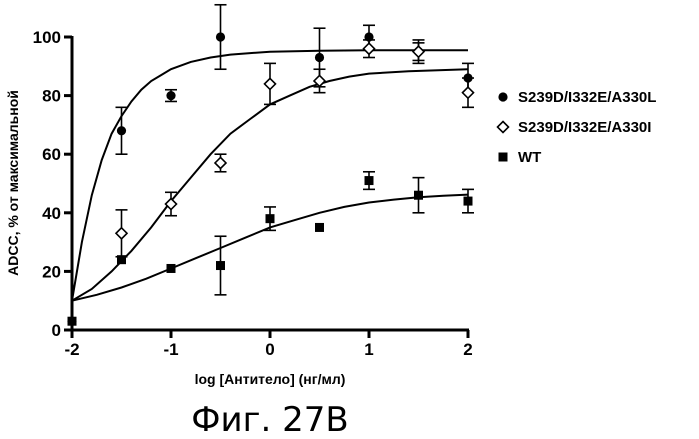  I want to click on y-tick-label: 20, so click(51, 271).